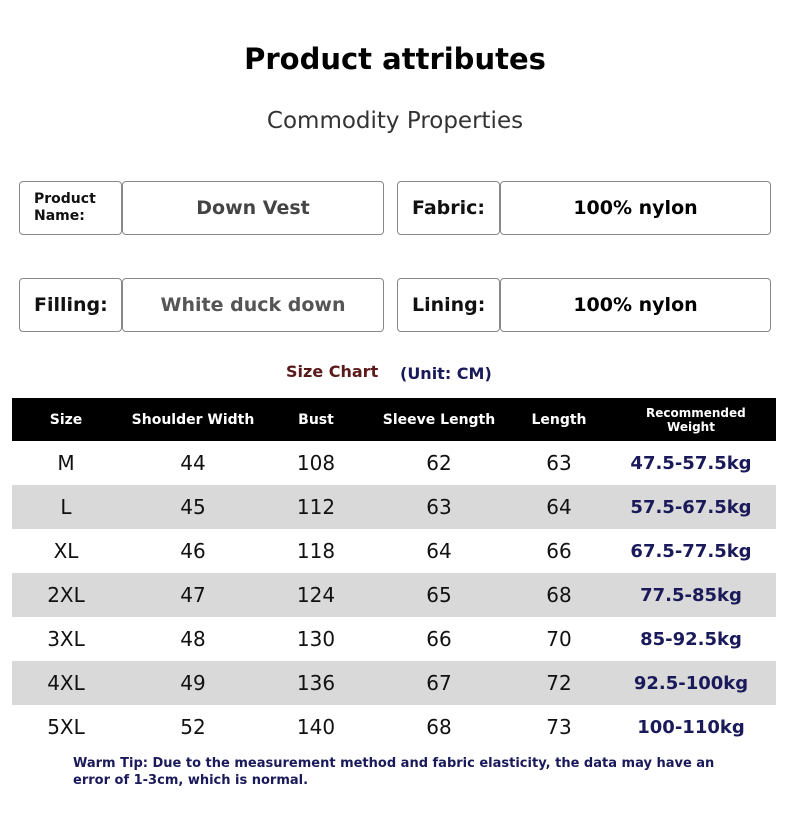 The height and width of the screenshot is (813, 790). Describe the element at coordinates (253, 208) in the screenshot. I see `attr-value: Down Vest` at that location.